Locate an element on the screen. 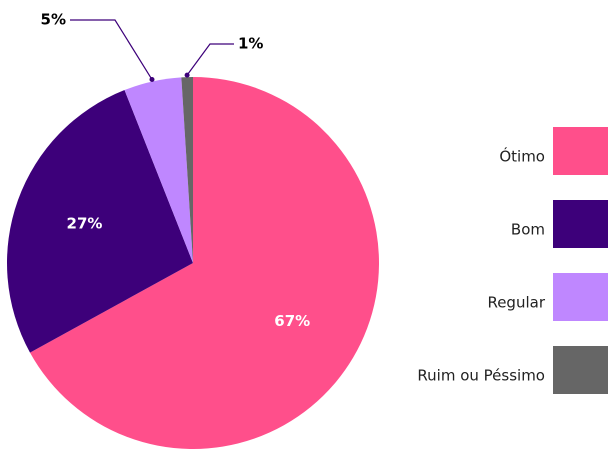 This screenshot has width=608, height=453. value-label: 5% is located at coordinates (53, 20).